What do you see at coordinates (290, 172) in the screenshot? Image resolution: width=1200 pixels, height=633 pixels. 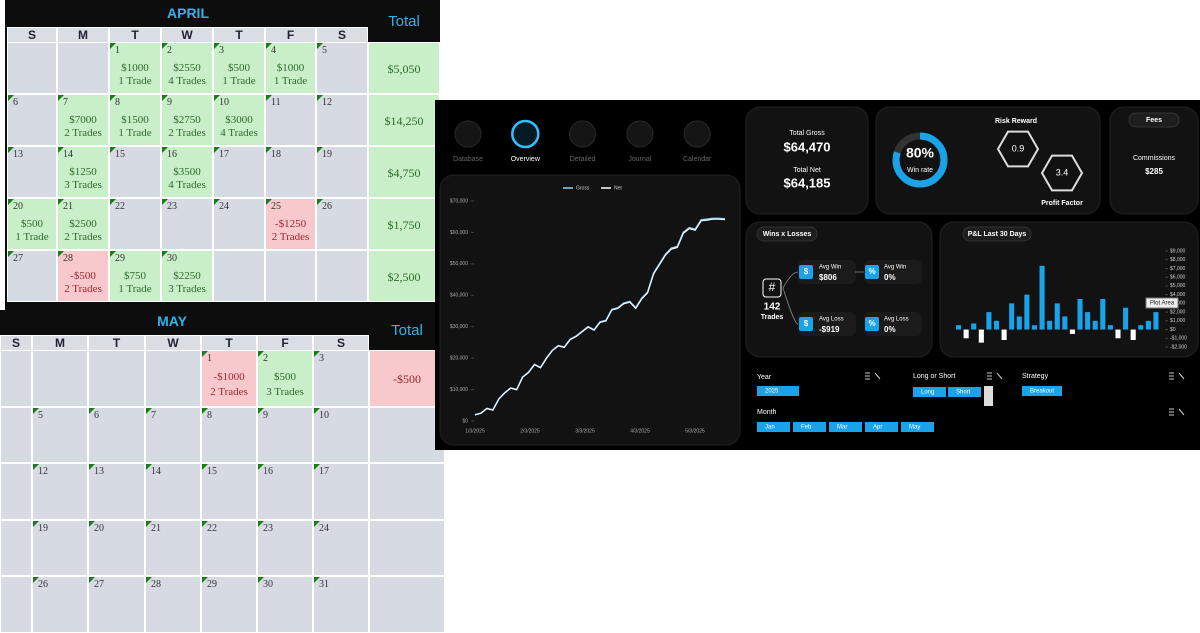 I see `day-cell: 18` at bounding box center [290, 172].